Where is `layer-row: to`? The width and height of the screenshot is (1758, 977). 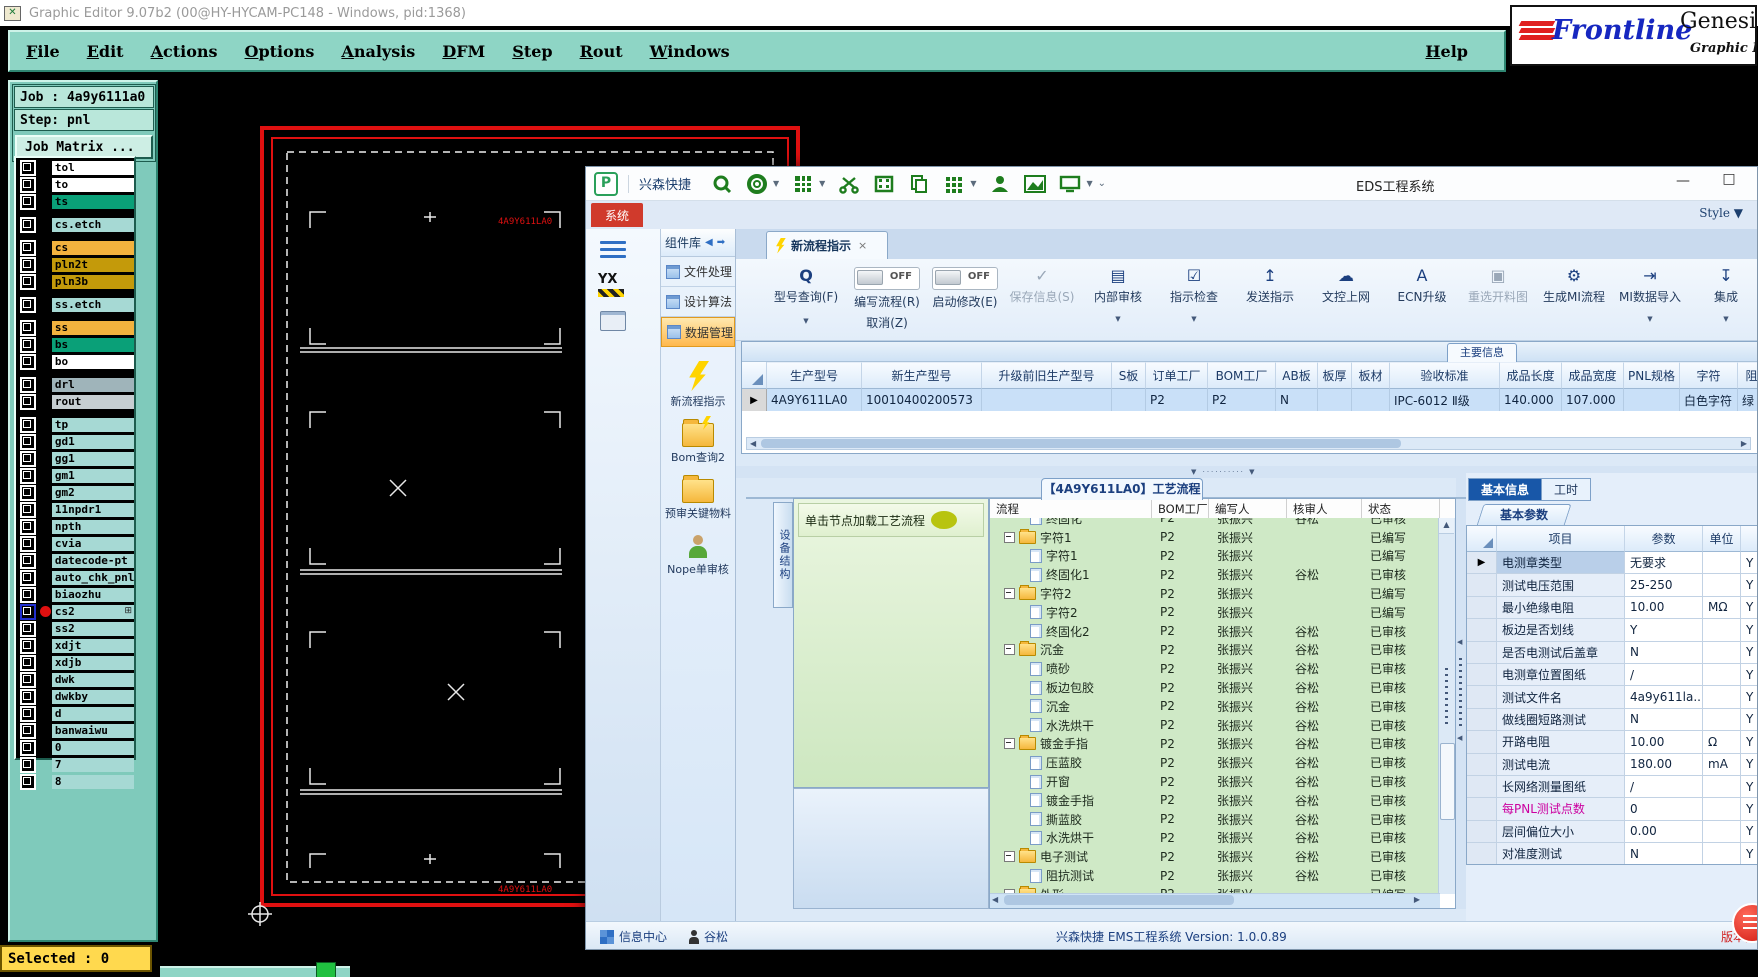 layer-row: to is located at coordinates (75, 185).